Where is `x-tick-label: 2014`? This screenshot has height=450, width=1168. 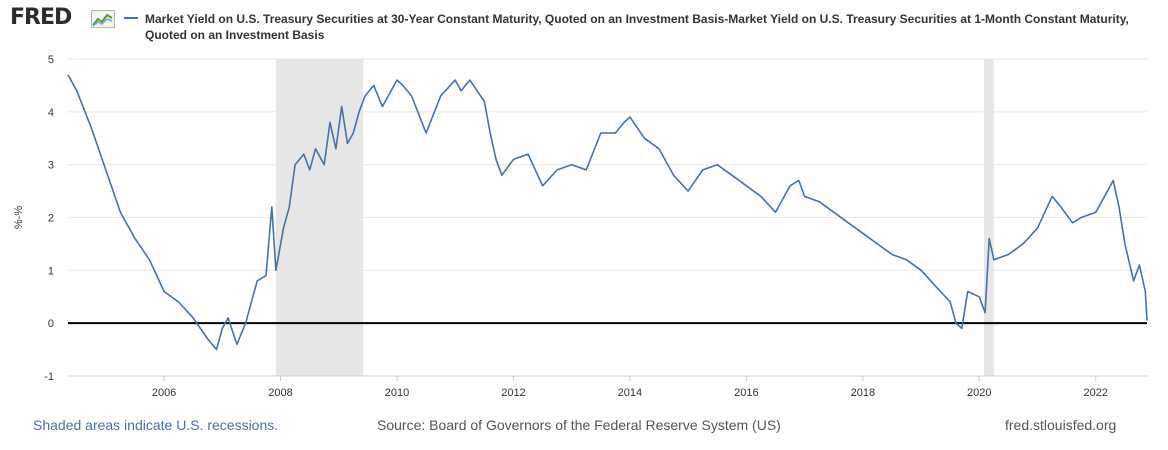
x-tick-label: 2014 is located at coordinates (630, 393).